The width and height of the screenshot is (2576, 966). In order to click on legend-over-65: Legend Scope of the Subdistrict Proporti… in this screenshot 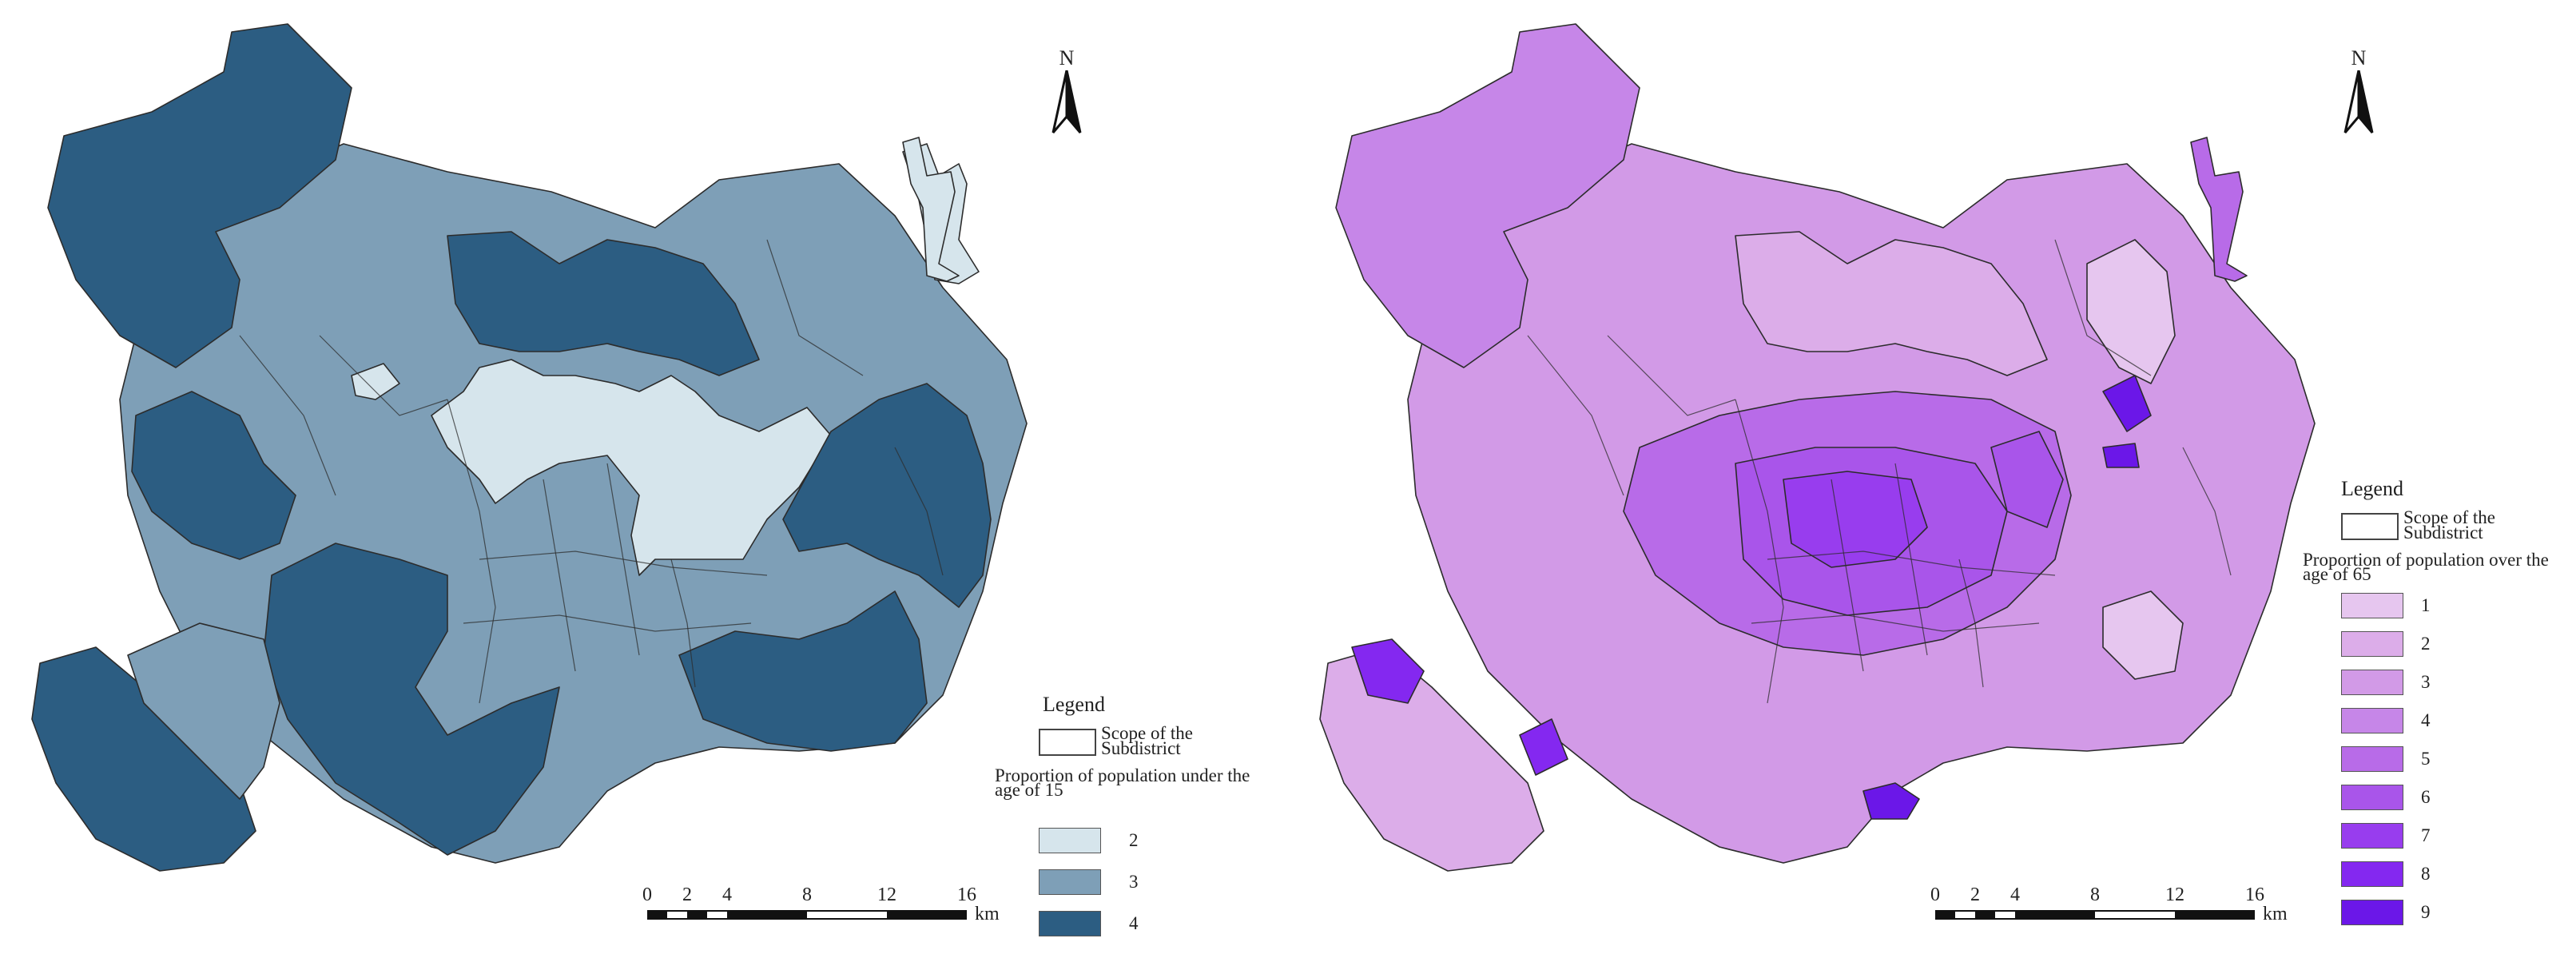, I will do `click(2438, 711)`.